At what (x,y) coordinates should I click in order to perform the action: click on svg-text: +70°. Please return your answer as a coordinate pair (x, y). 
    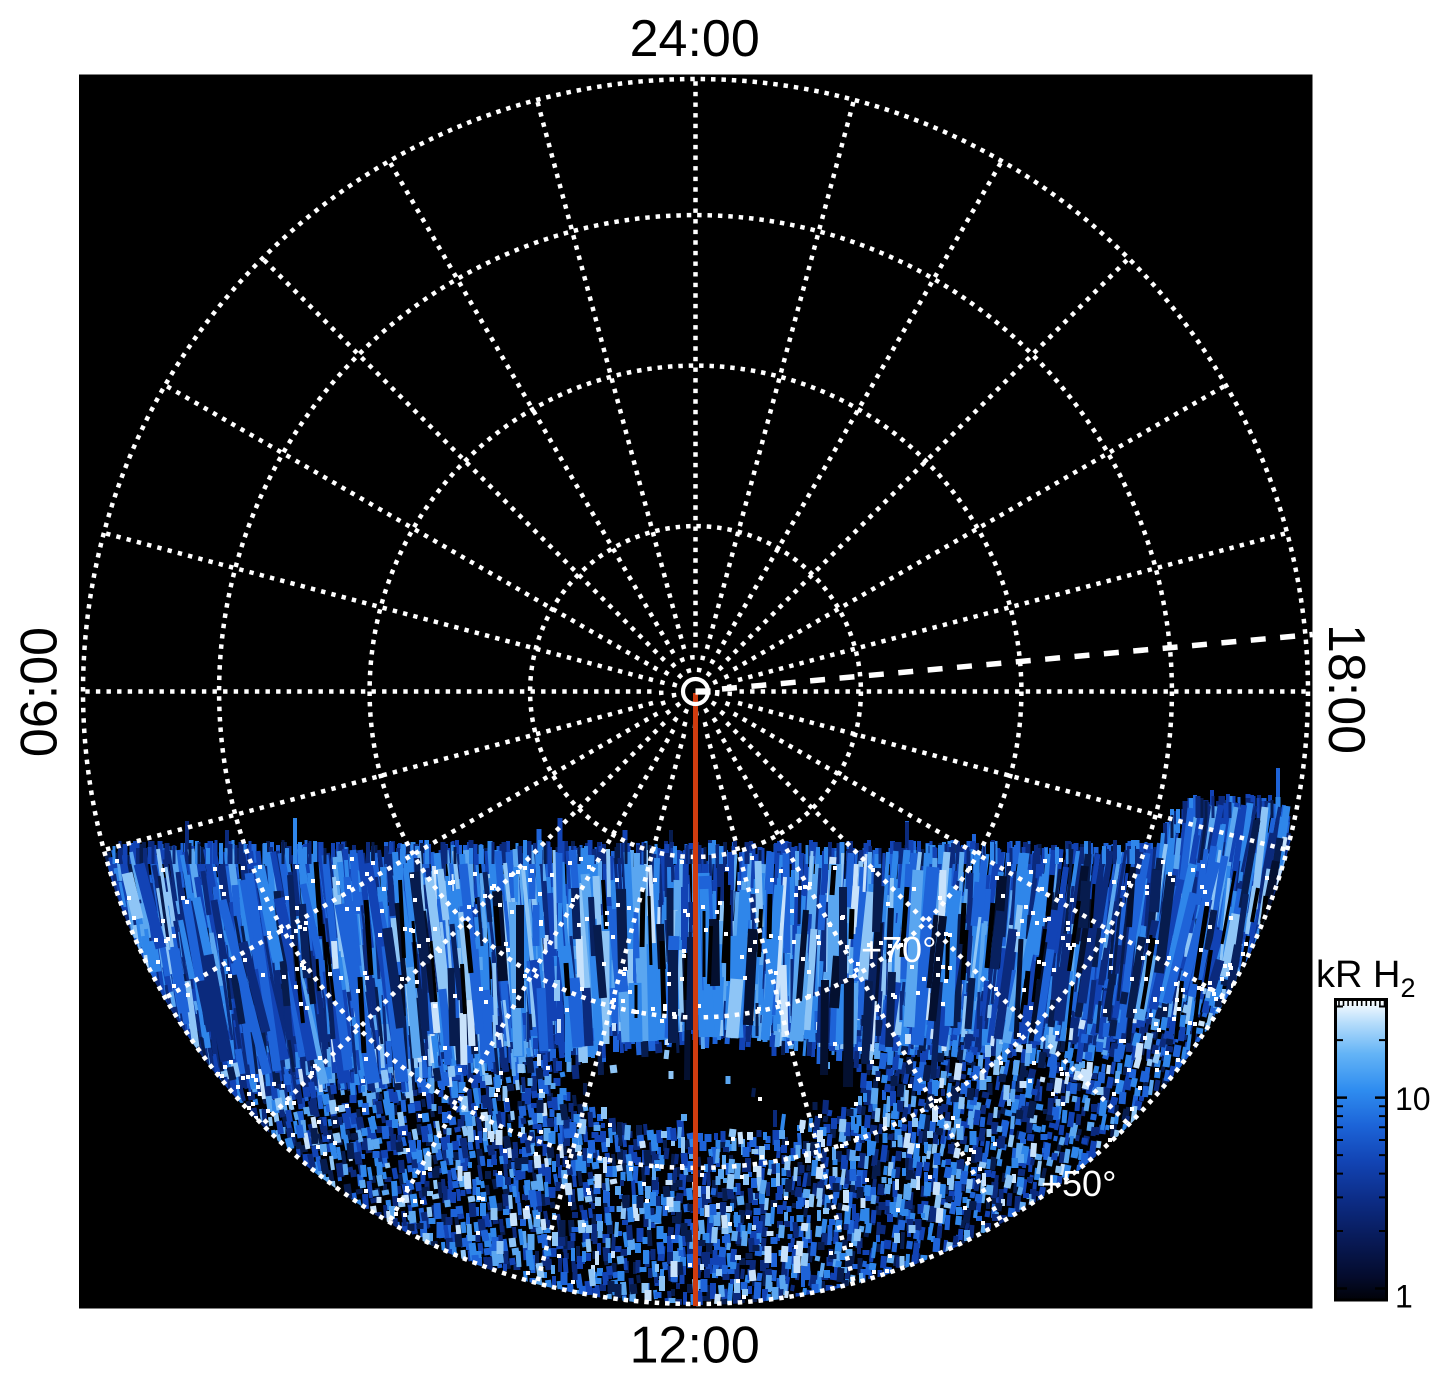
    Looking at the image, I should click on (898, 949).